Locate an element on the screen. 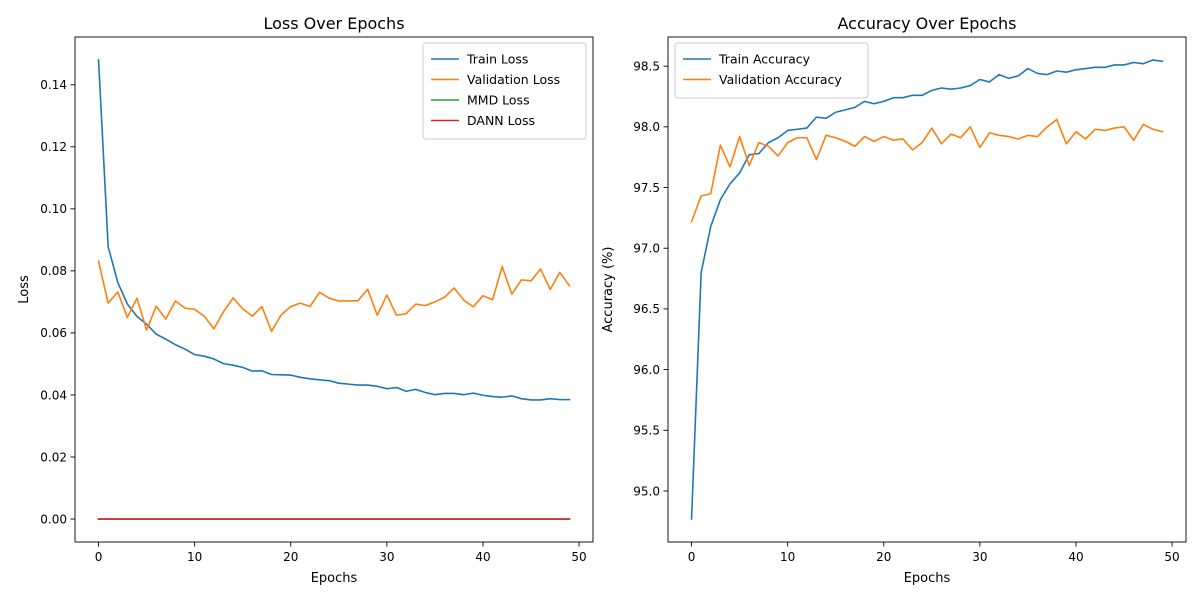 The height and width of the screenshot is (604, 1200). y-tick-label: 97.0 is located at coordinates (646, 249).